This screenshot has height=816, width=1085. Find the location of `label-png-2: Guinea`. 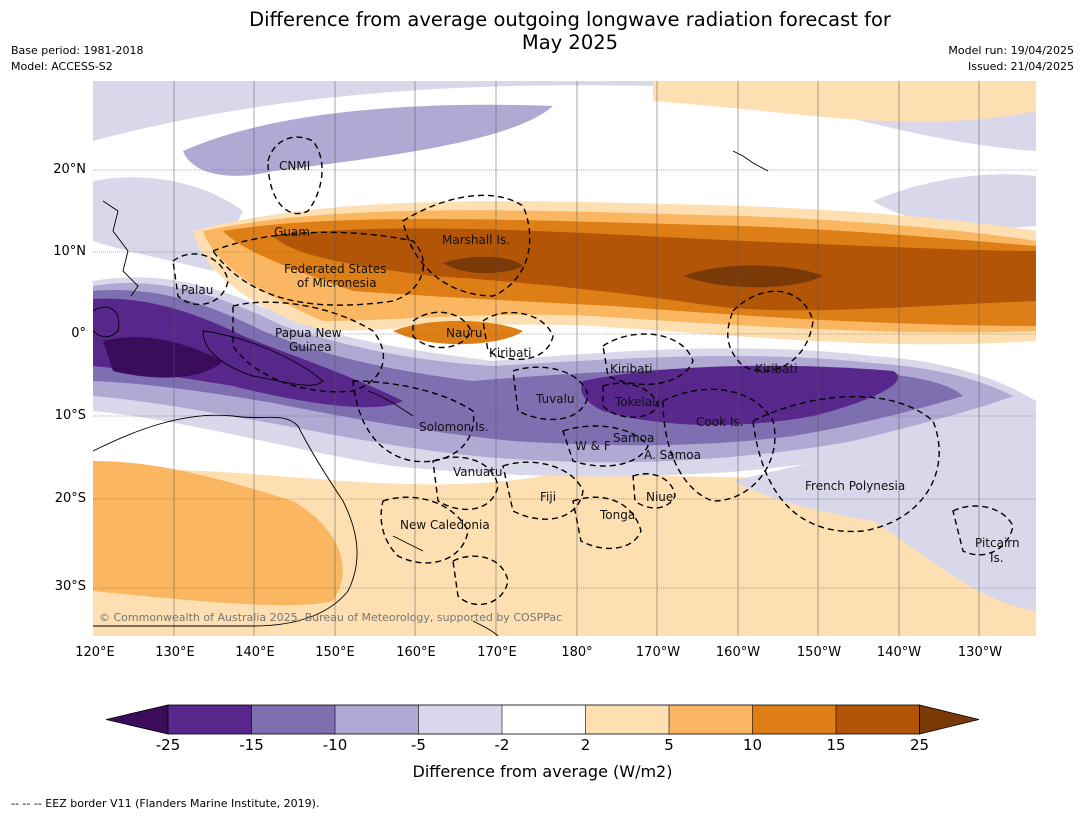

label-png-2: Guinea is located at coordinates (310, 347).